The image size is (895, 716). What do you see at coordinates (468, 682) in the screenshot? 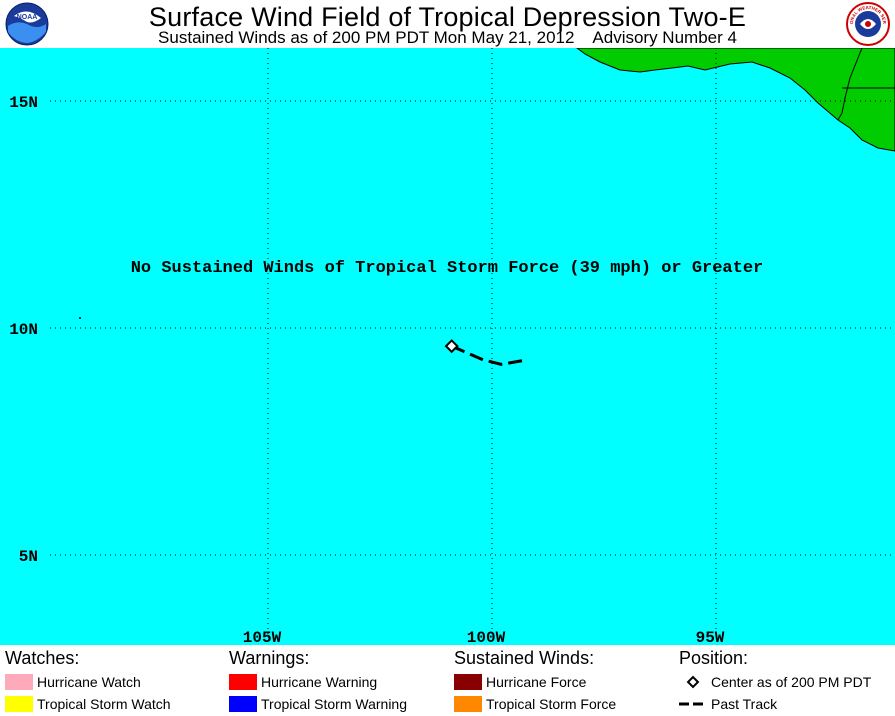
I see `hurricane-force-swatch` at bounding box center [468, 682].